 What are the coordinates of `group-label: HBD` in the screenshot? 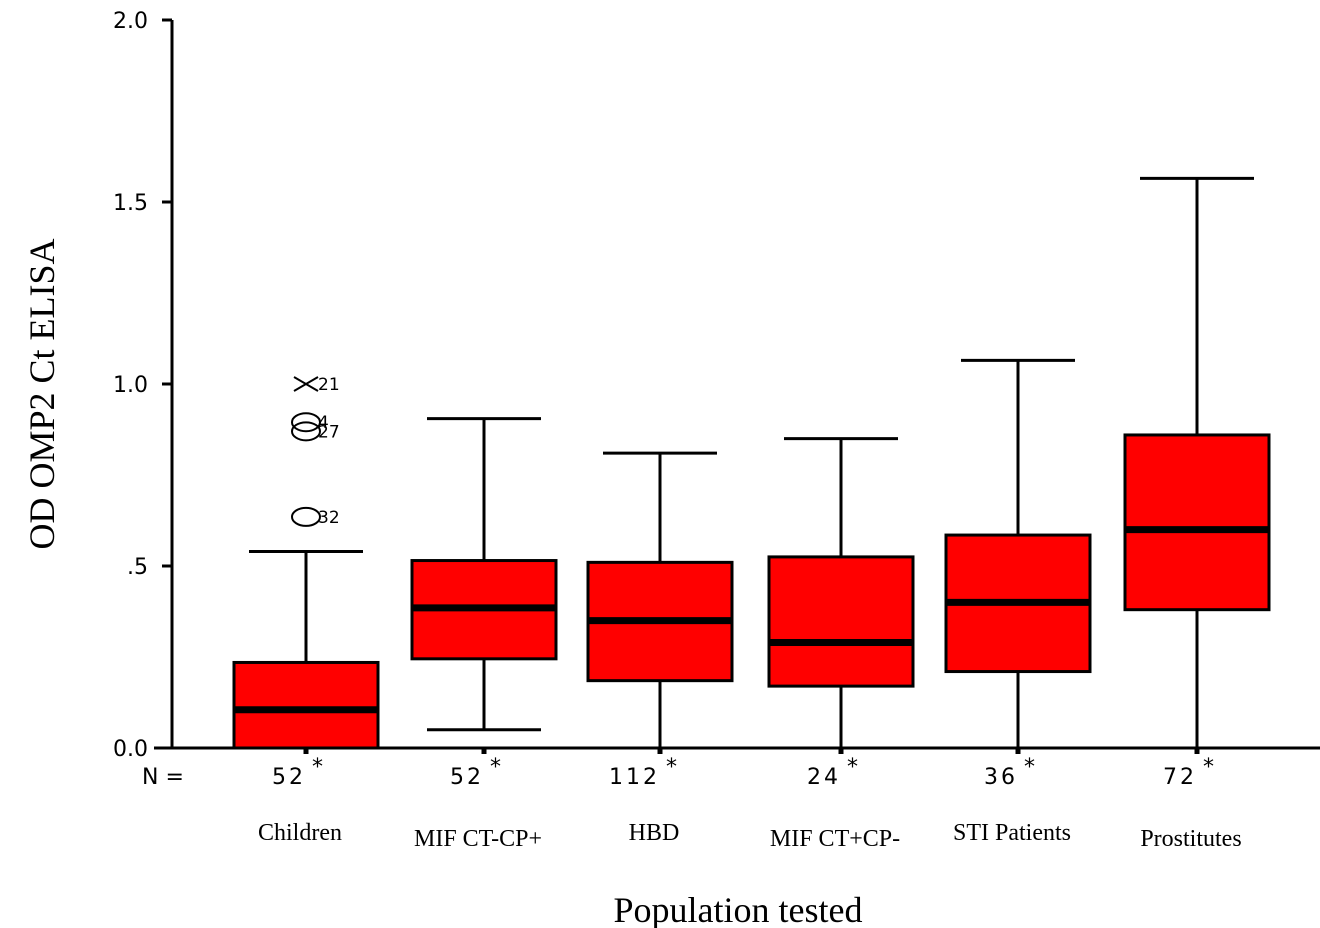 It's located at (654, 833).